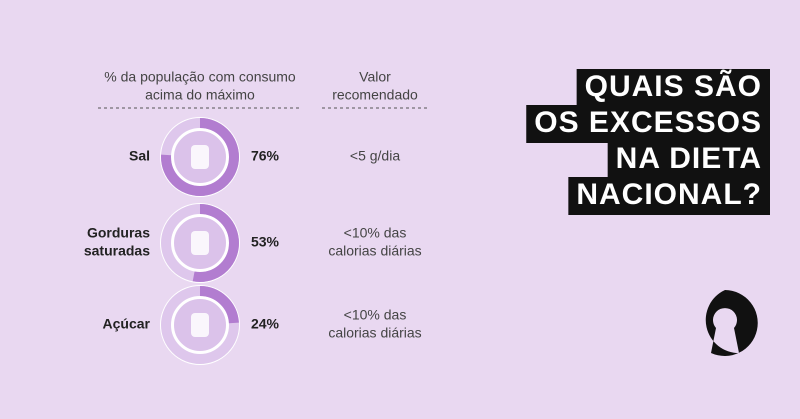 Image resolution: width=800 pixels, height=419 pixels. What do you see at coordinates (375, 95) in the screenshot?
I see `column-header: recomendado` at bounding box center [375, 95].